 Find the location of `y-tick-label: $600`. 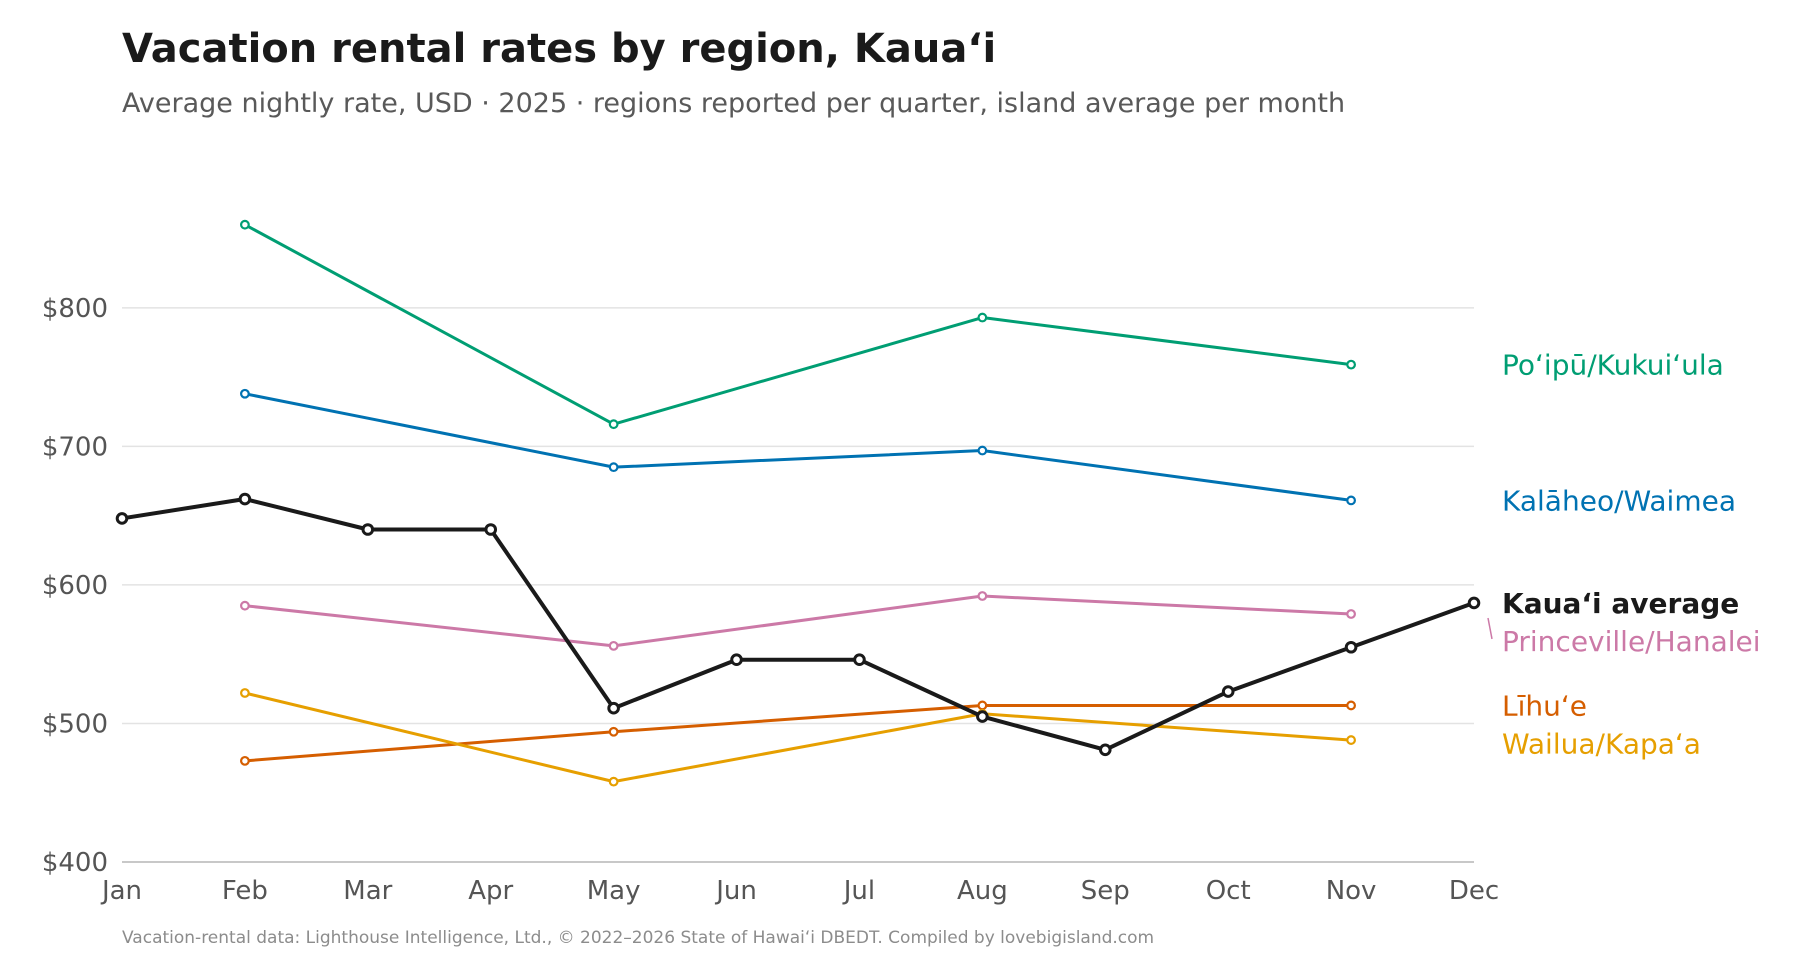

y-tick-label: $600 is located at coordinates (75, 586).